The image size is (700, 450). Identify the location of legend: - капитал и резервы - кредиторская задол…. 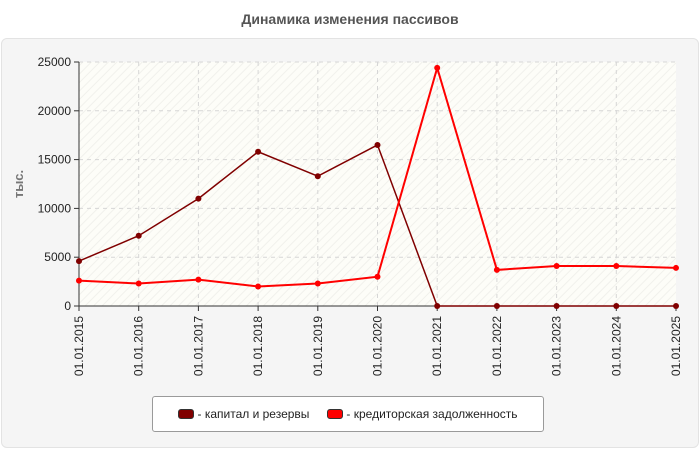
(348, 414).